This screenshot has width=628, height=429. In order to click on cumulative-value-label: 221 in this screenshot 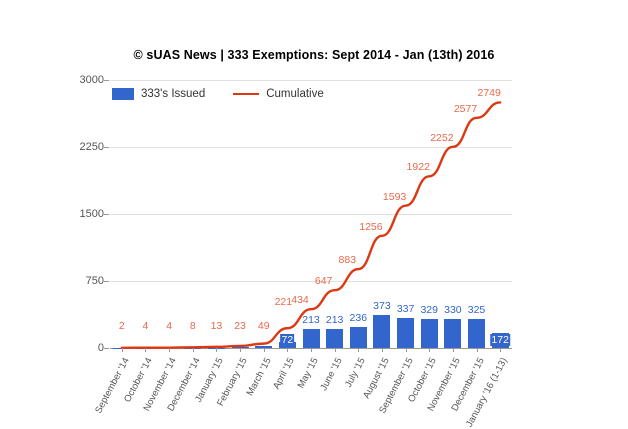, I will do `click(284, 302)`.